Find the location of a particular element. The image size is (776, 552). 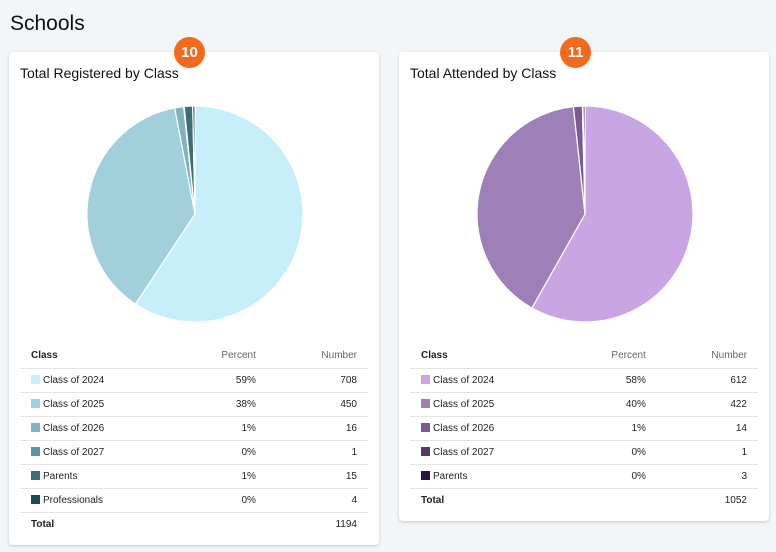

table-row: Class of 2026 1% 14 is located at coordinates (584, 428).